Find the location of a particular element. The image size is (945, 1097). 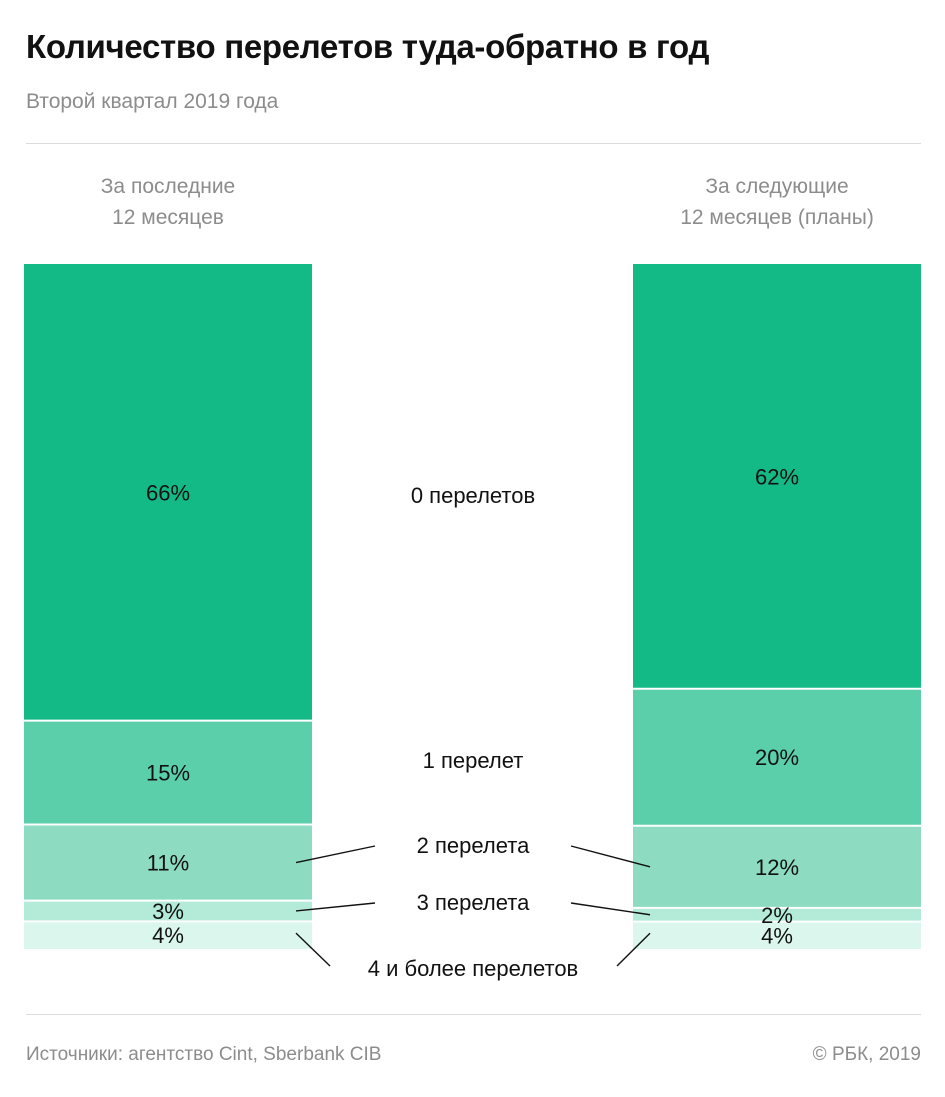

value-label-0-2: 11% is located at coordinates (168, 863).